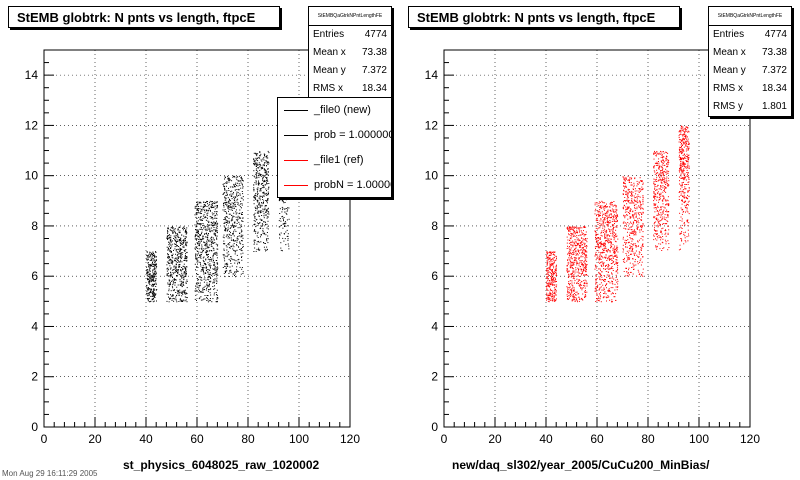 The width and height of the screenshot is (800, 480). Describe the element at coordinates (374, 52) in the screenshot. I see `stats-mean-x: 73.38` at that location.